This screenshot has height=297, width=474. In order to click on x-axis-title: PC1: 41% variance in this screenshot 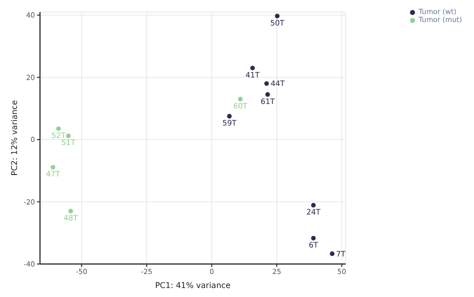, I will do `click(193, 285)`.